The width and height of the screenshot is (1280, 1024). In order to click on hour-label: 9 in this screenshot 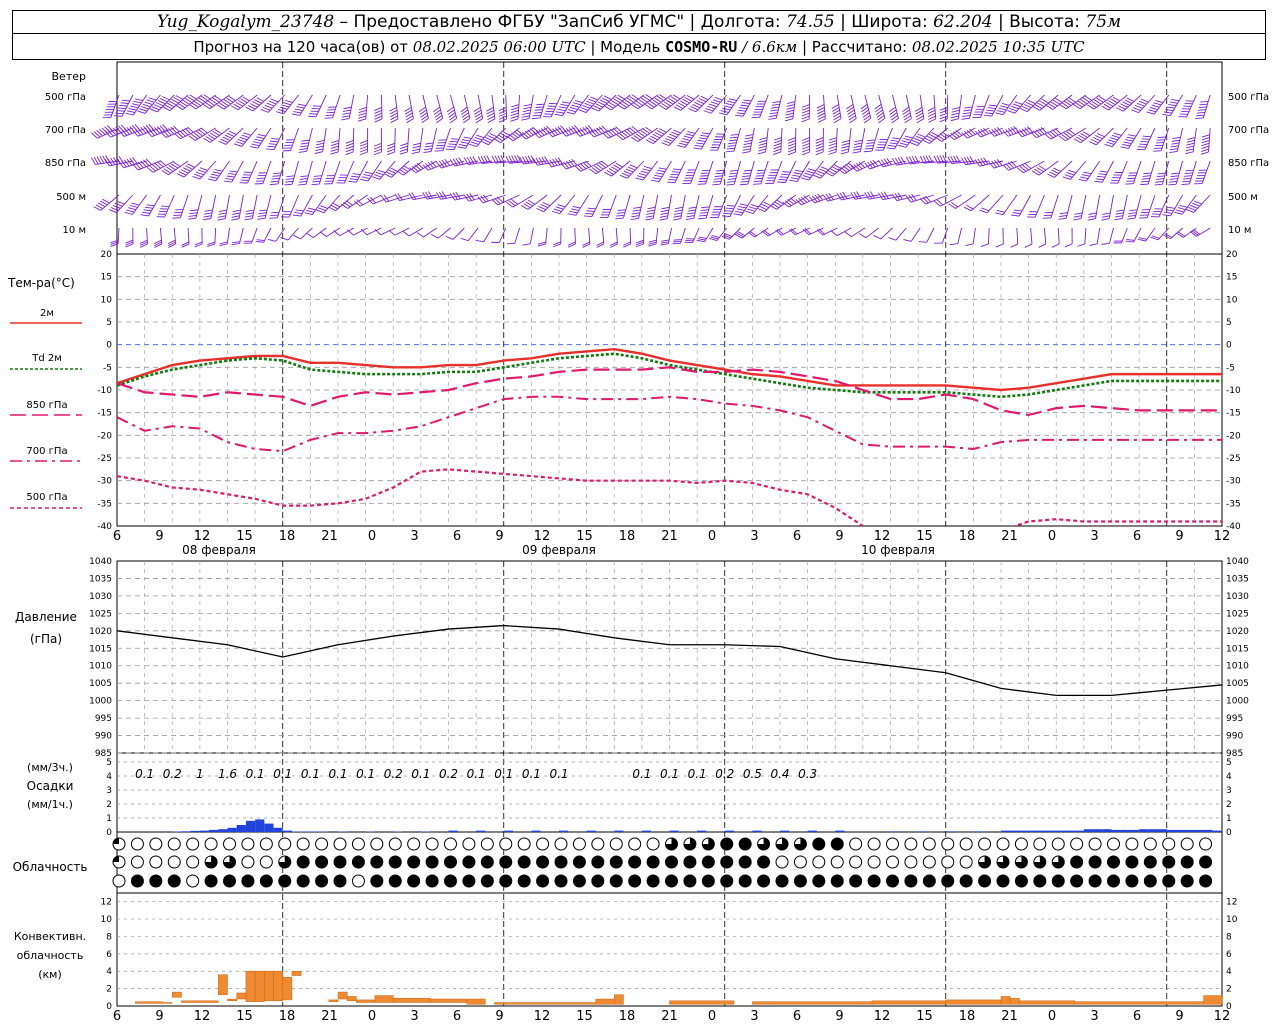, I will do `click(159, 536)`.